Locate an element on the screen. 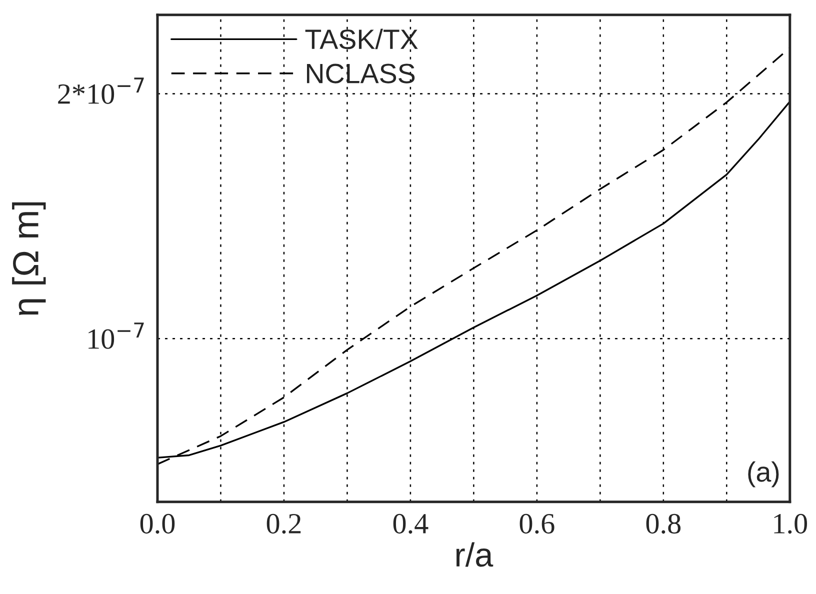 The height and width of the screenshot is (594, 816). annotation: (a) is located at coordinates (763, 474).